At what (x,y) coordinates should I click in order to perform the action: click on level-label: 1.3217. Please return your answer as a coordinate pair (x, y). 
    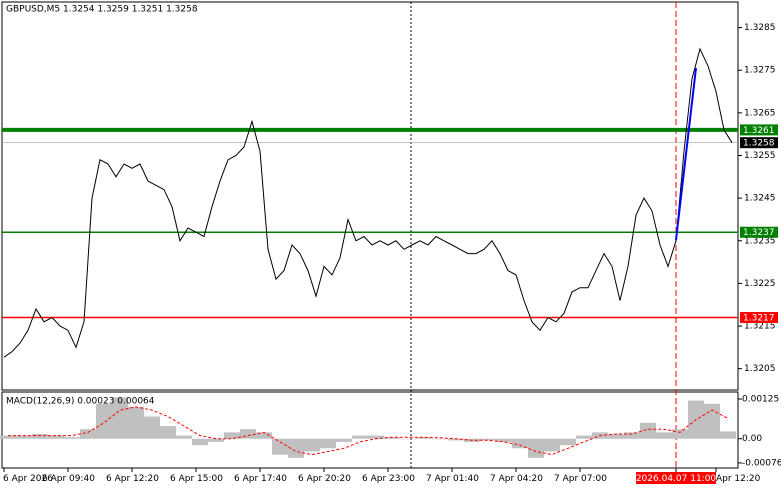
    Looking at the image, I should click on (759, 319).